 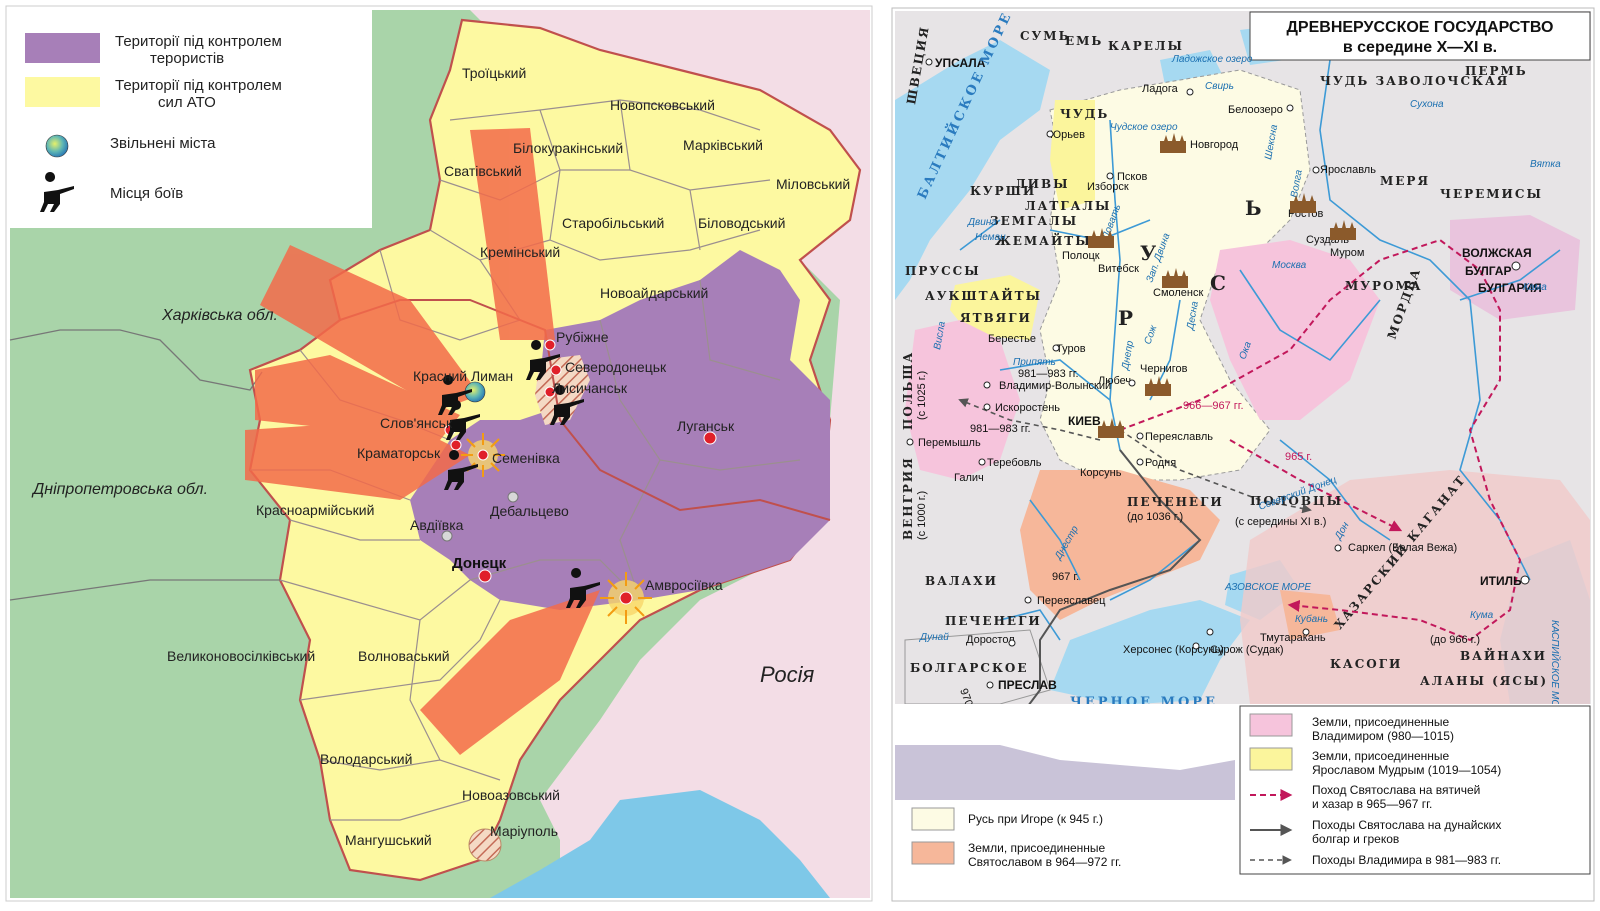 I want to click on people-label: ЛИВЫ, so click(x=1042, y=184).